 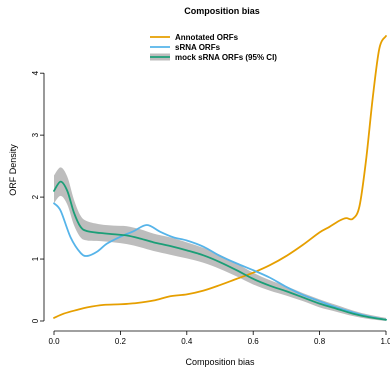 What do you see at coordinates (226, 57) in the screenshot?
I see `legend-label-2: mock sRNA ORFs (95% CI)` at bounding box center [226, 57].